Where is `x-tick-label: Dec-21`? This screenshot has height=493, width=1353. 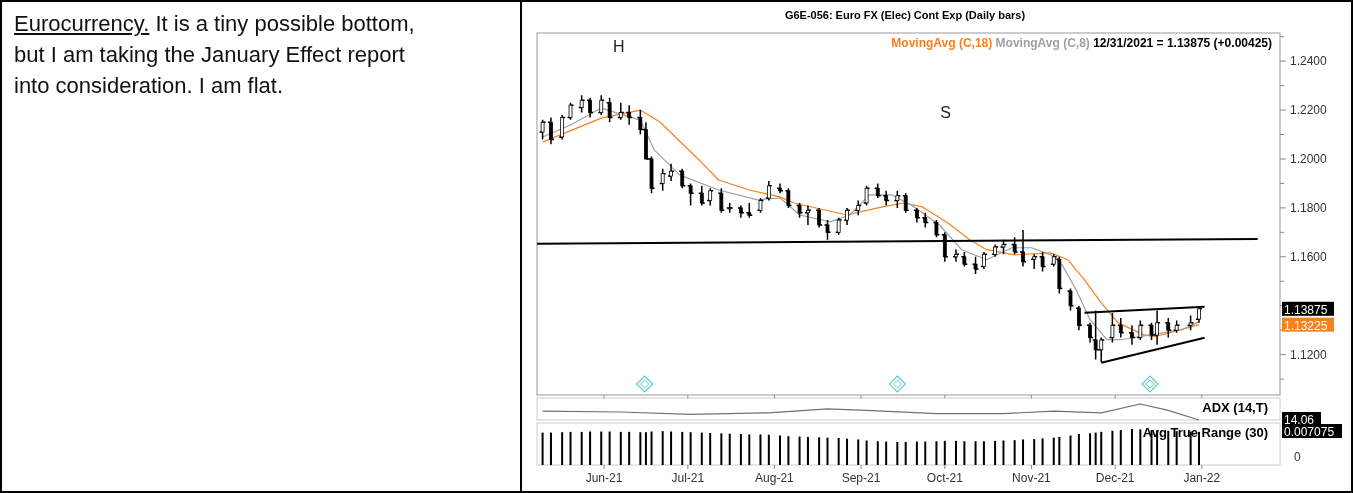
x-tick-label: Dec-21 is located at coordinates (1115, 478).